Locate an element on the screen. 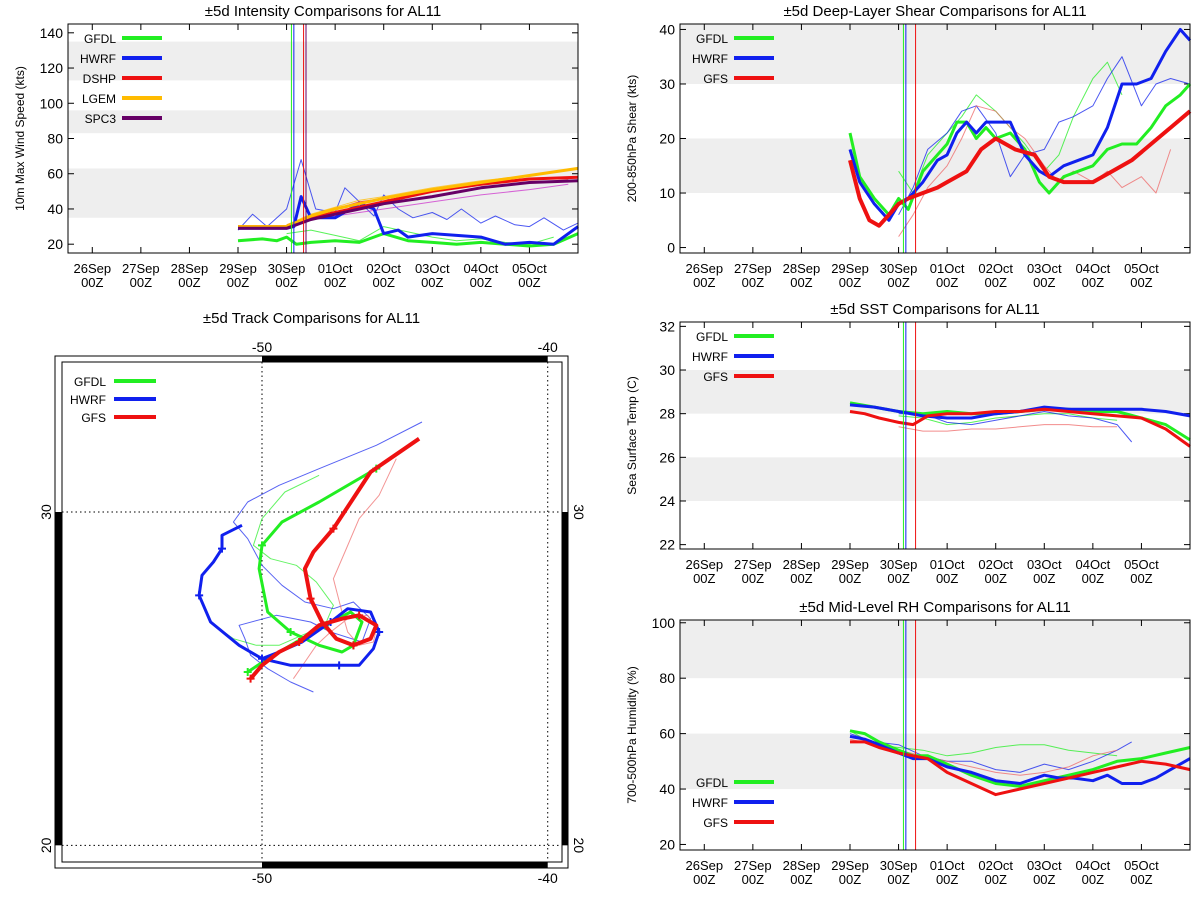  rh-series-hwrf-prev is located at coordinates (990, 753).